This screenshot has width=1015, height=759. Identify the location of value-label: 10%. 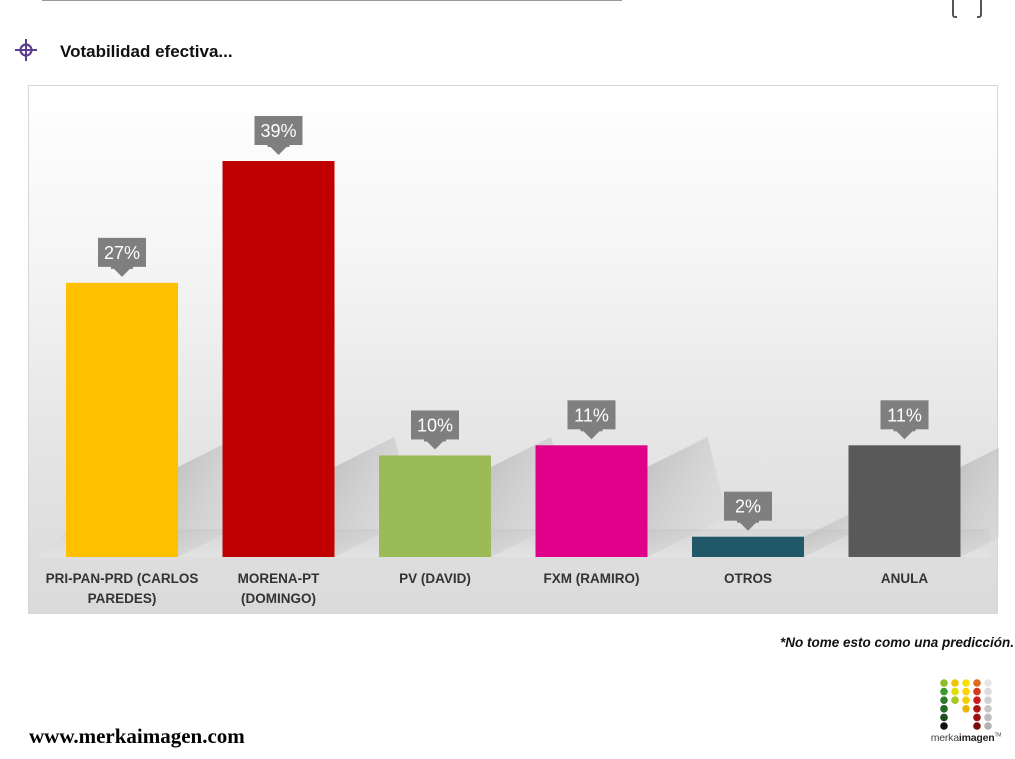
(435, 430).